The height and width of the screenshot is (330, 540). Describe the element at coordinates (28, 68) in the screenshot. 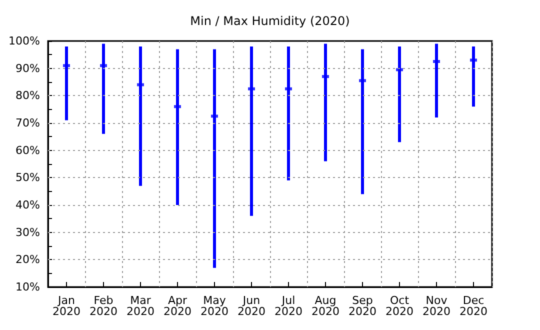

I see `y-tick-label: 90%` at that location.